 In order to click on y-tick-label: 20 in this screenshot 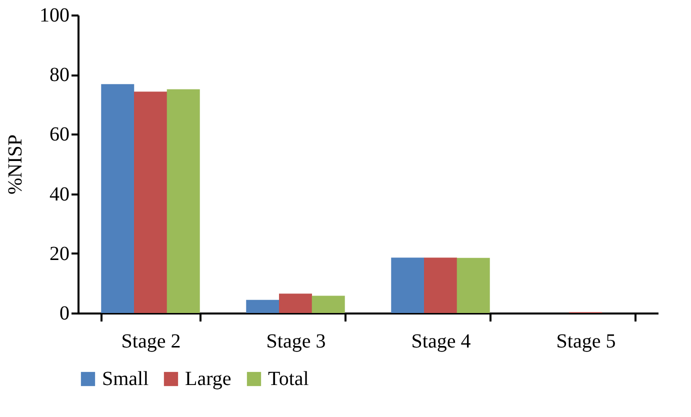, I will do `click(60, 253)`.